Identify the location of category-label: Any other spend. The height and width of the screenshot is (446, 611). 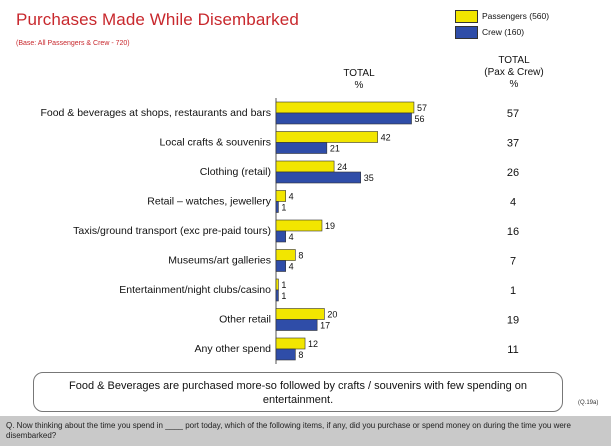
(233, 349).